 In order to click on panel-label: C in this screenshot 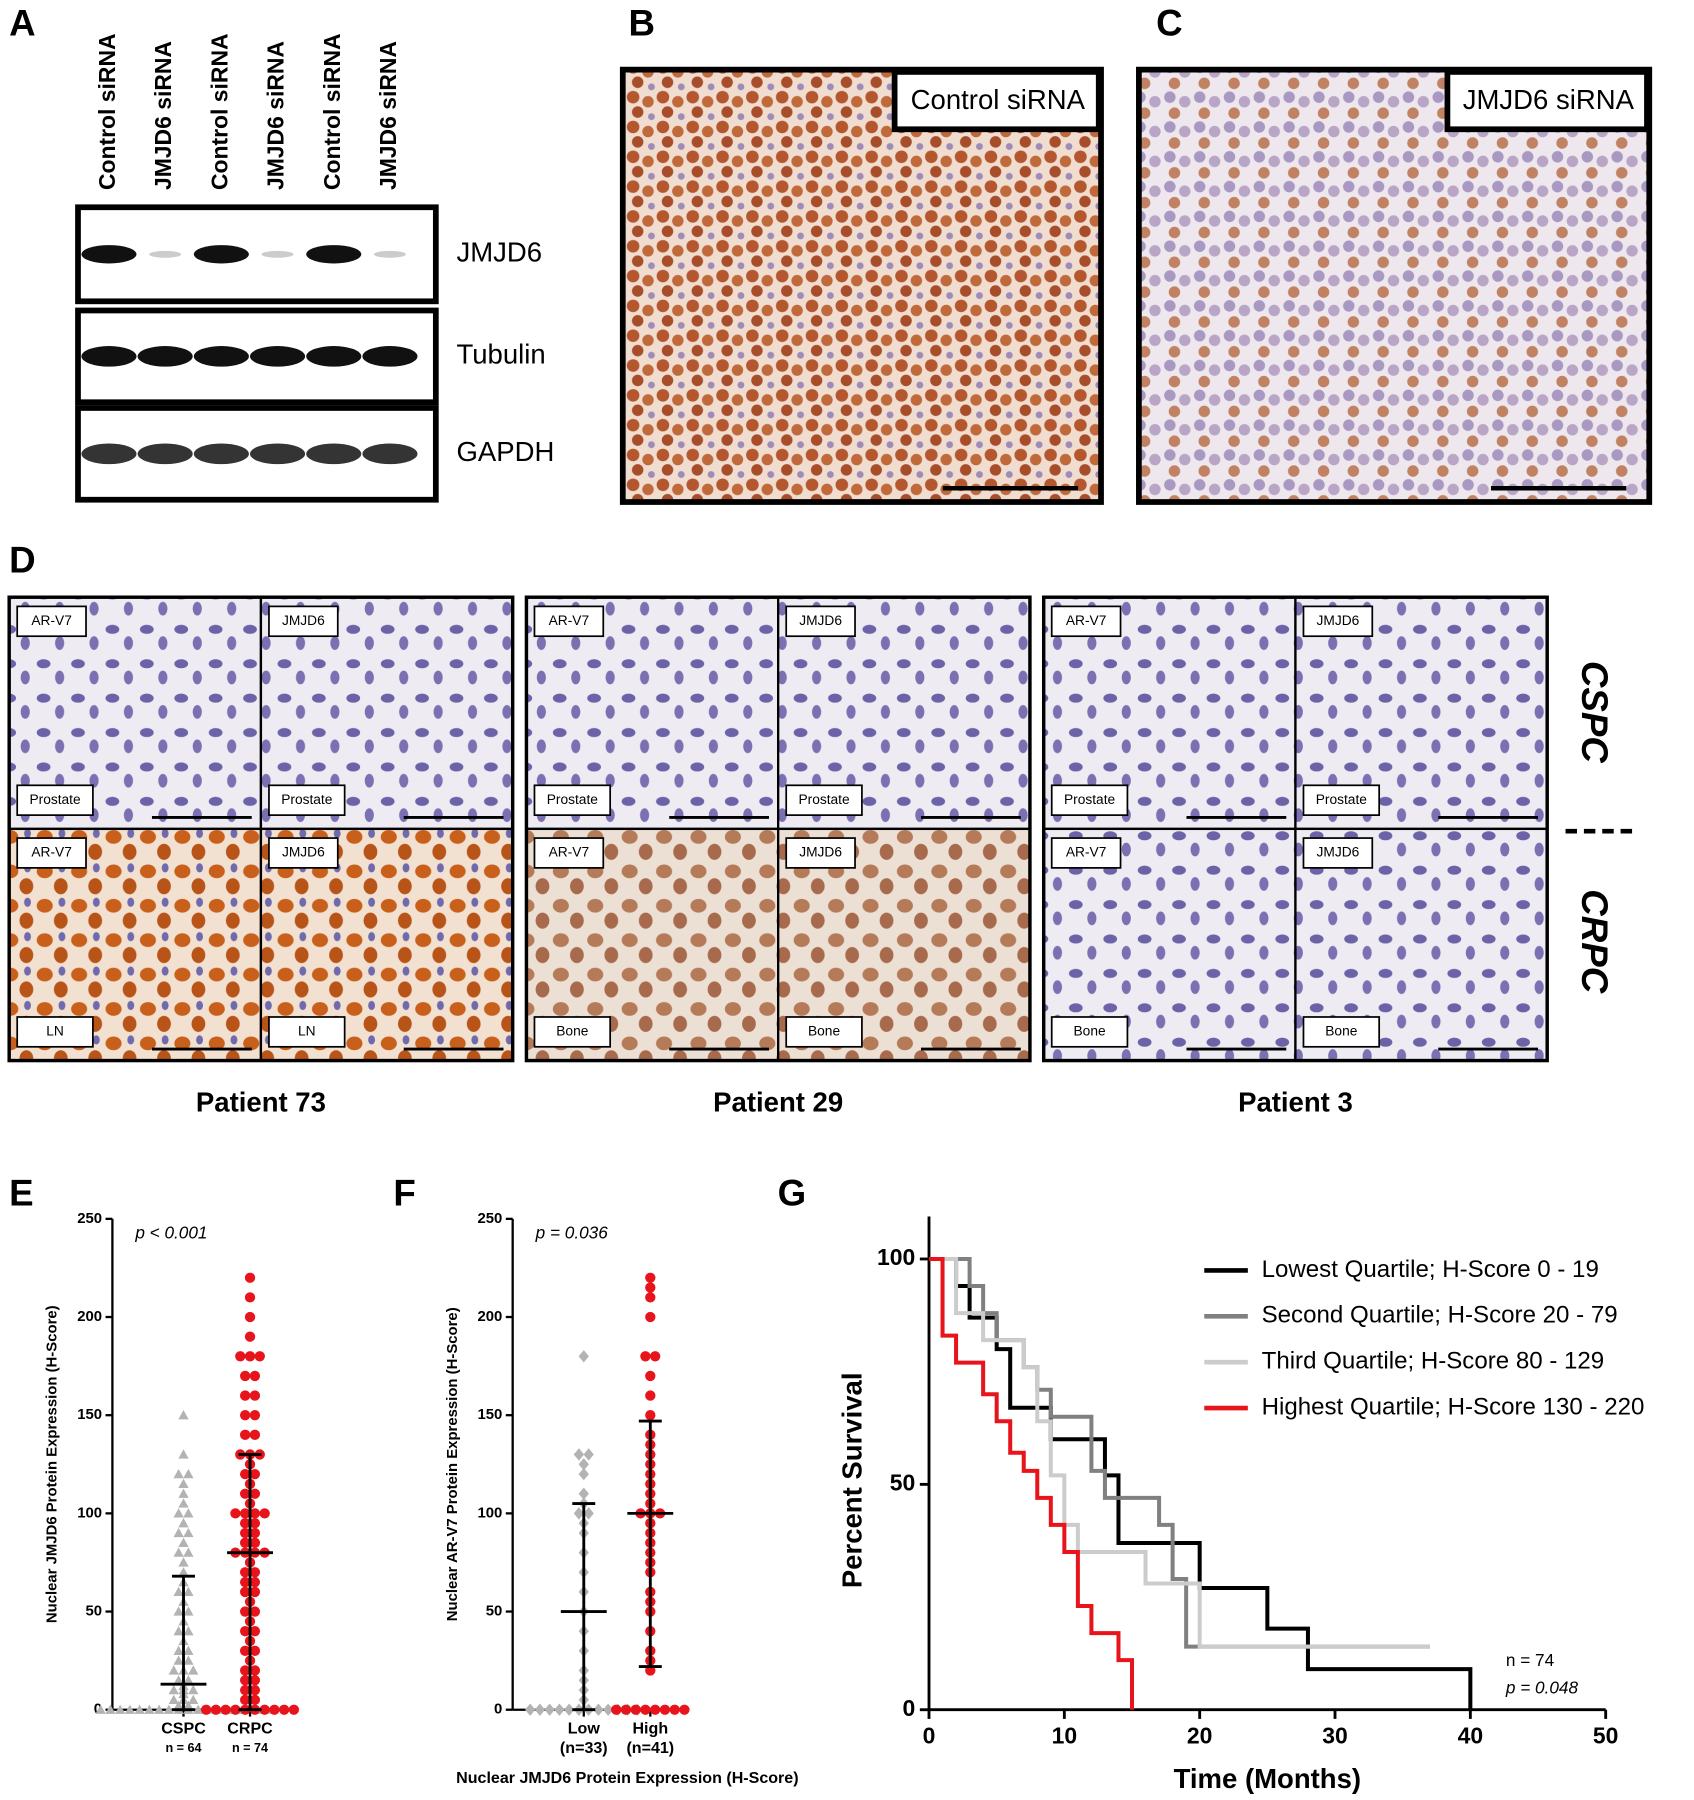, I will do `click(1169, 23)`.